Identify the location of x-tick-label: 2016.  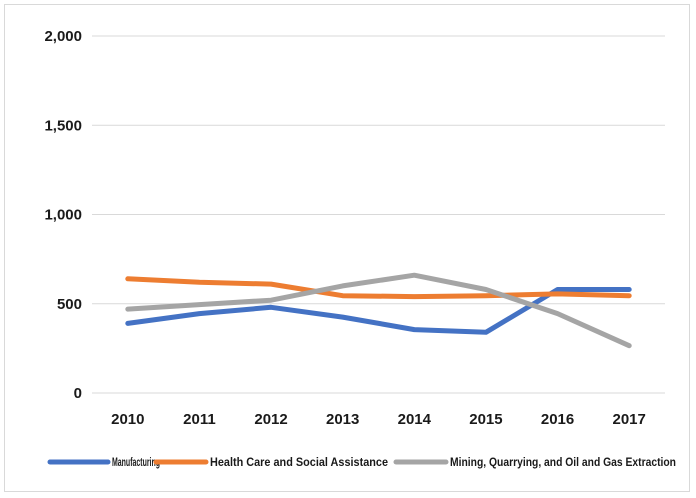
(557, 419).